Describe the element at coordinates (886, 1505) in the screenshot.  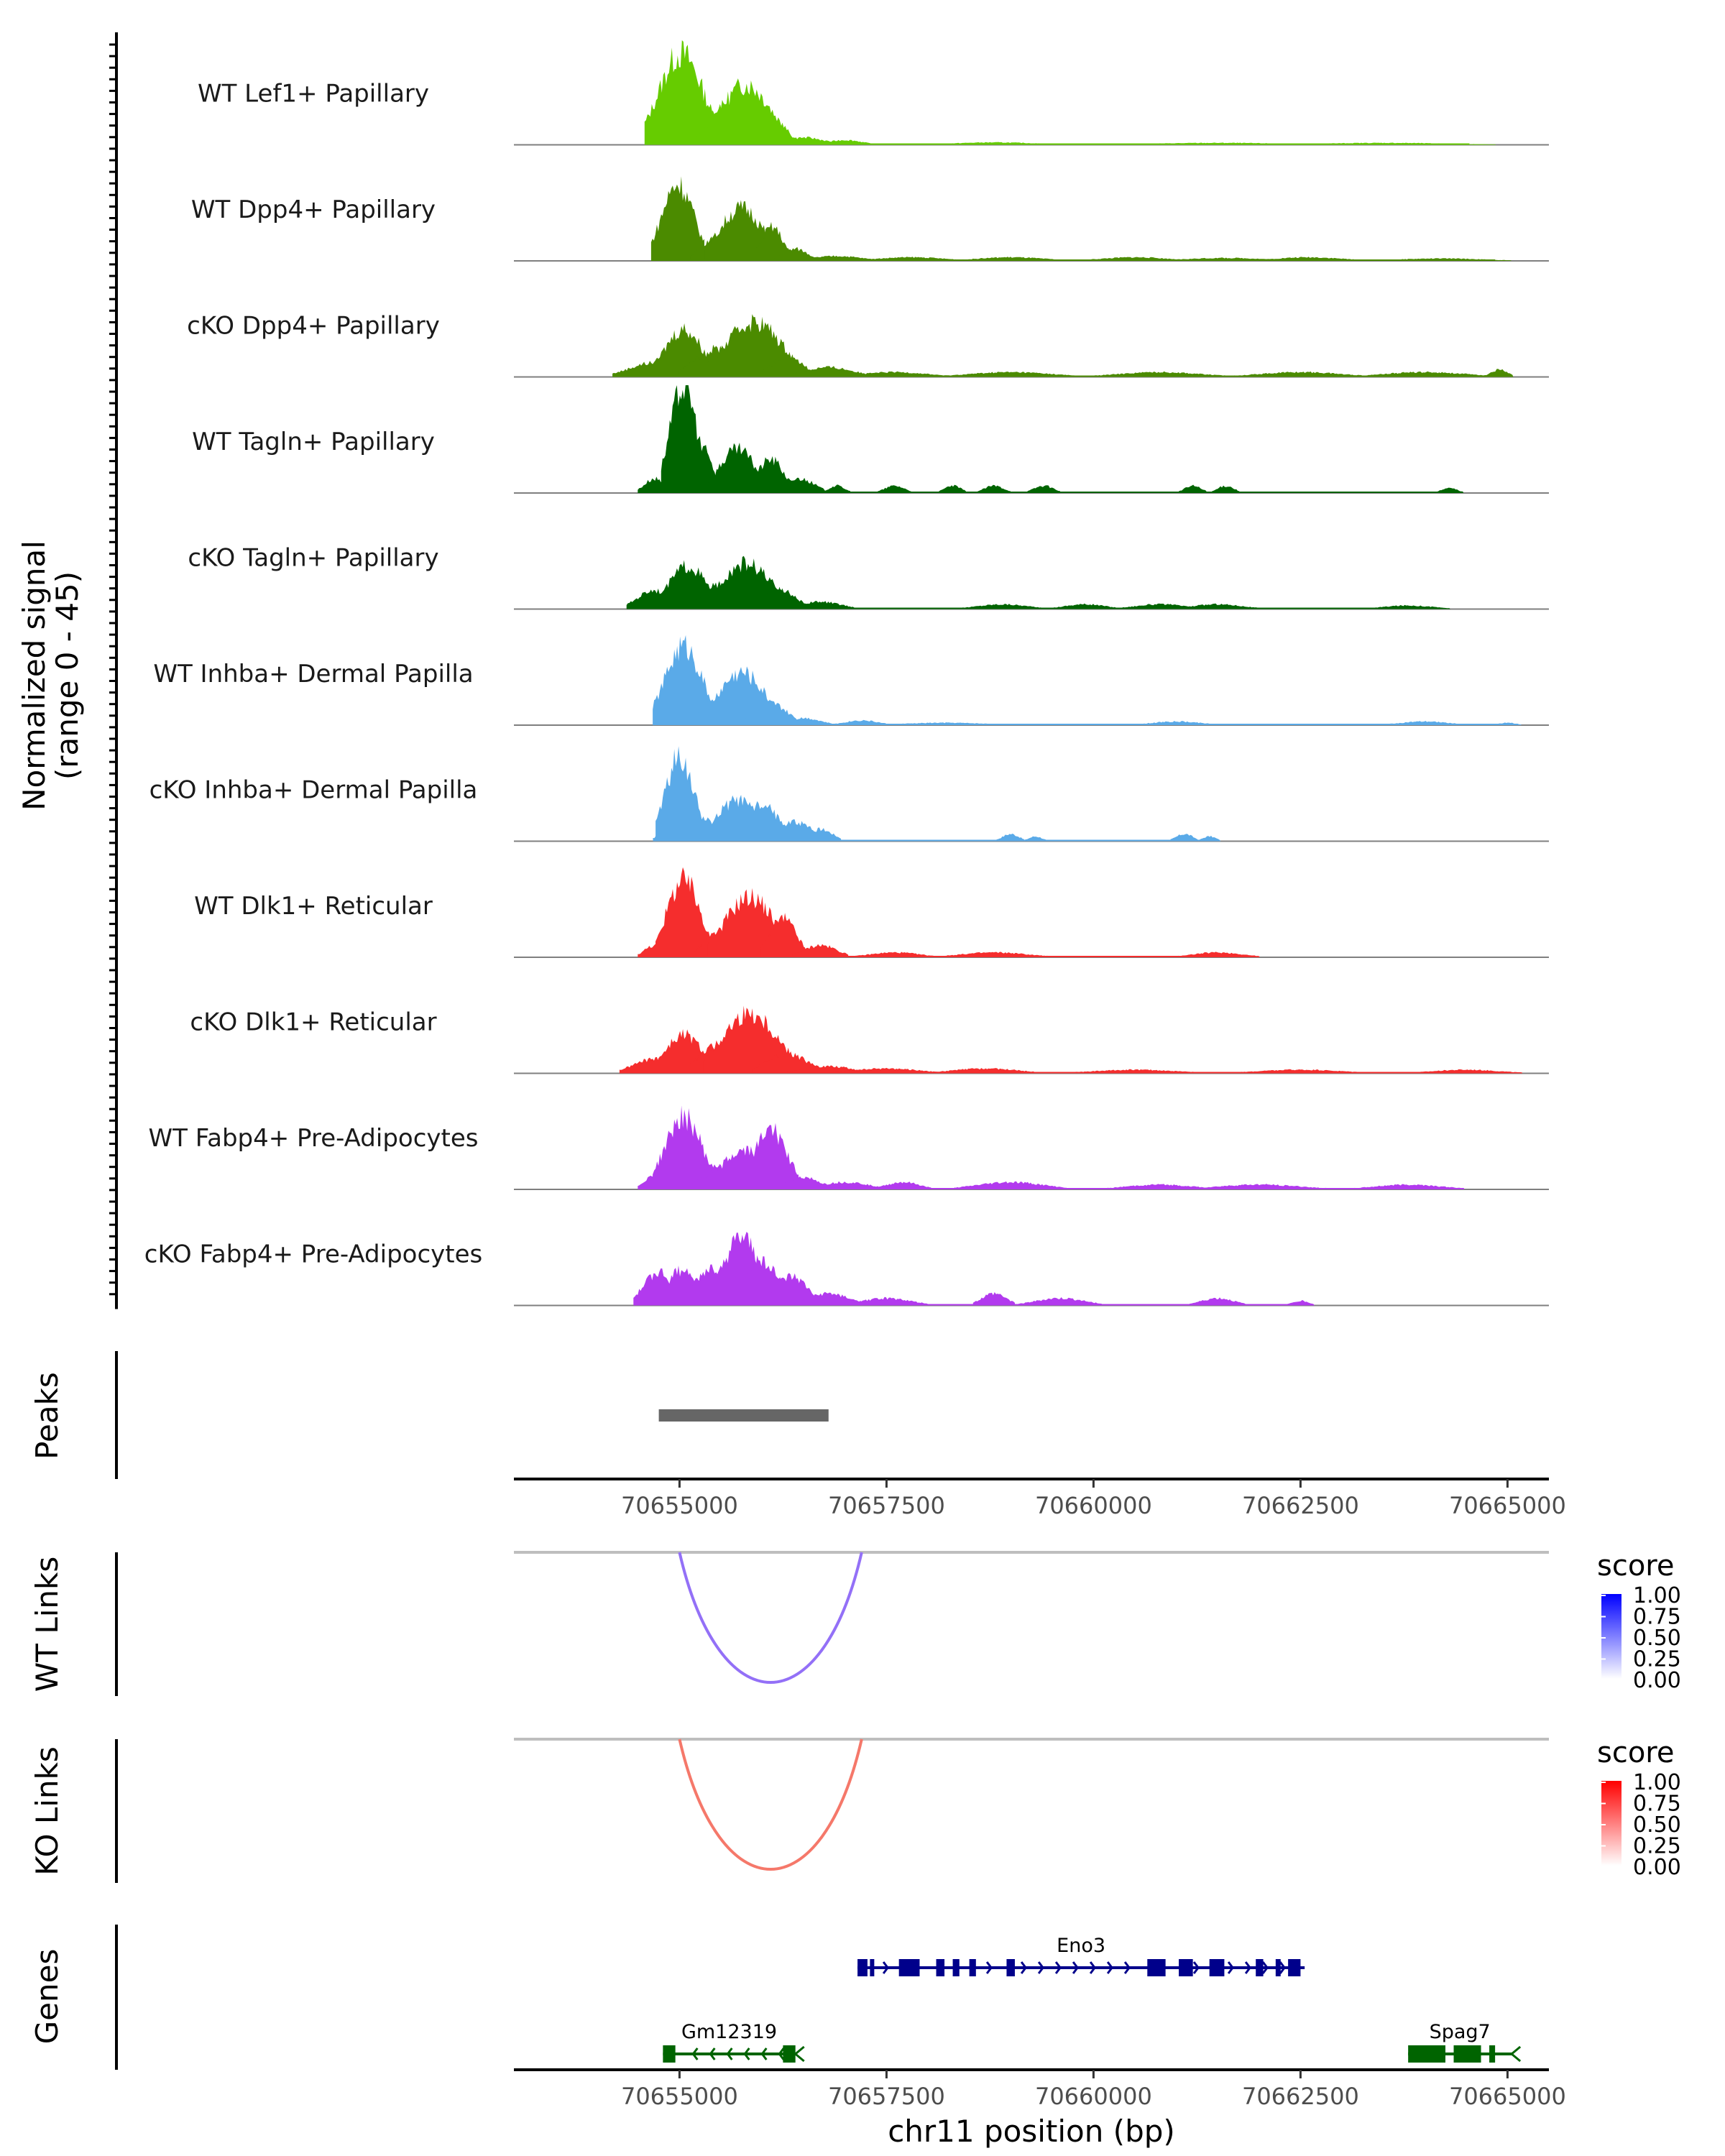
I see `x-tick-label: 70657500` at that location.